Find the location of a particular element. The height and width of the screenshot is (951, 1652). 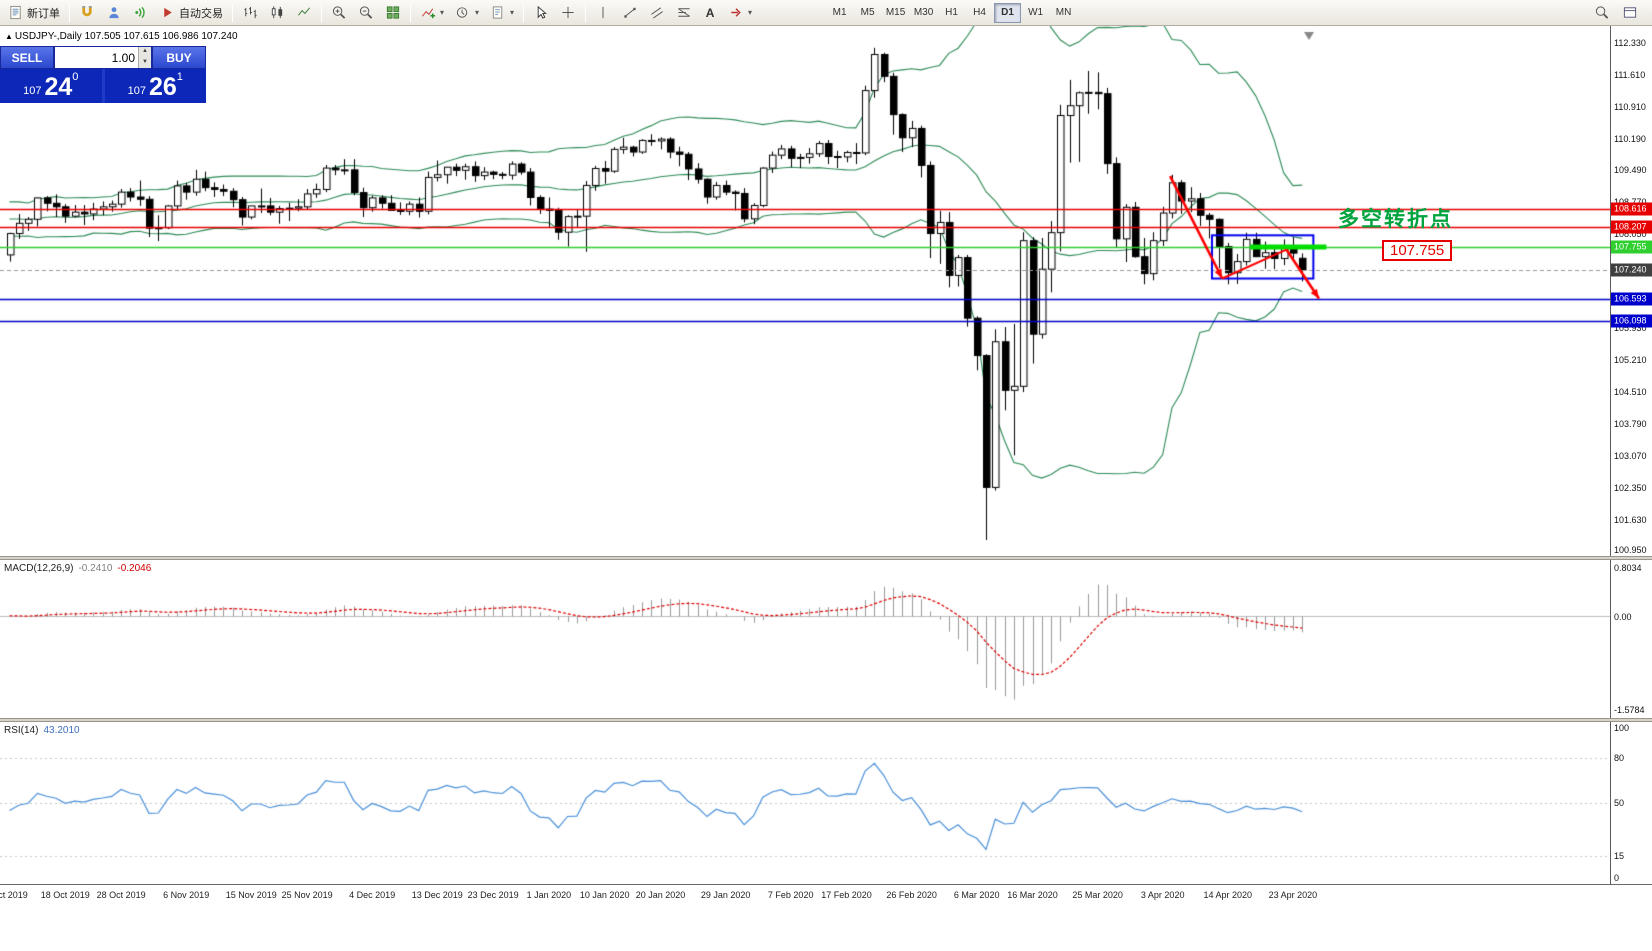

cursor-icon is located at coordinates (541, 12).